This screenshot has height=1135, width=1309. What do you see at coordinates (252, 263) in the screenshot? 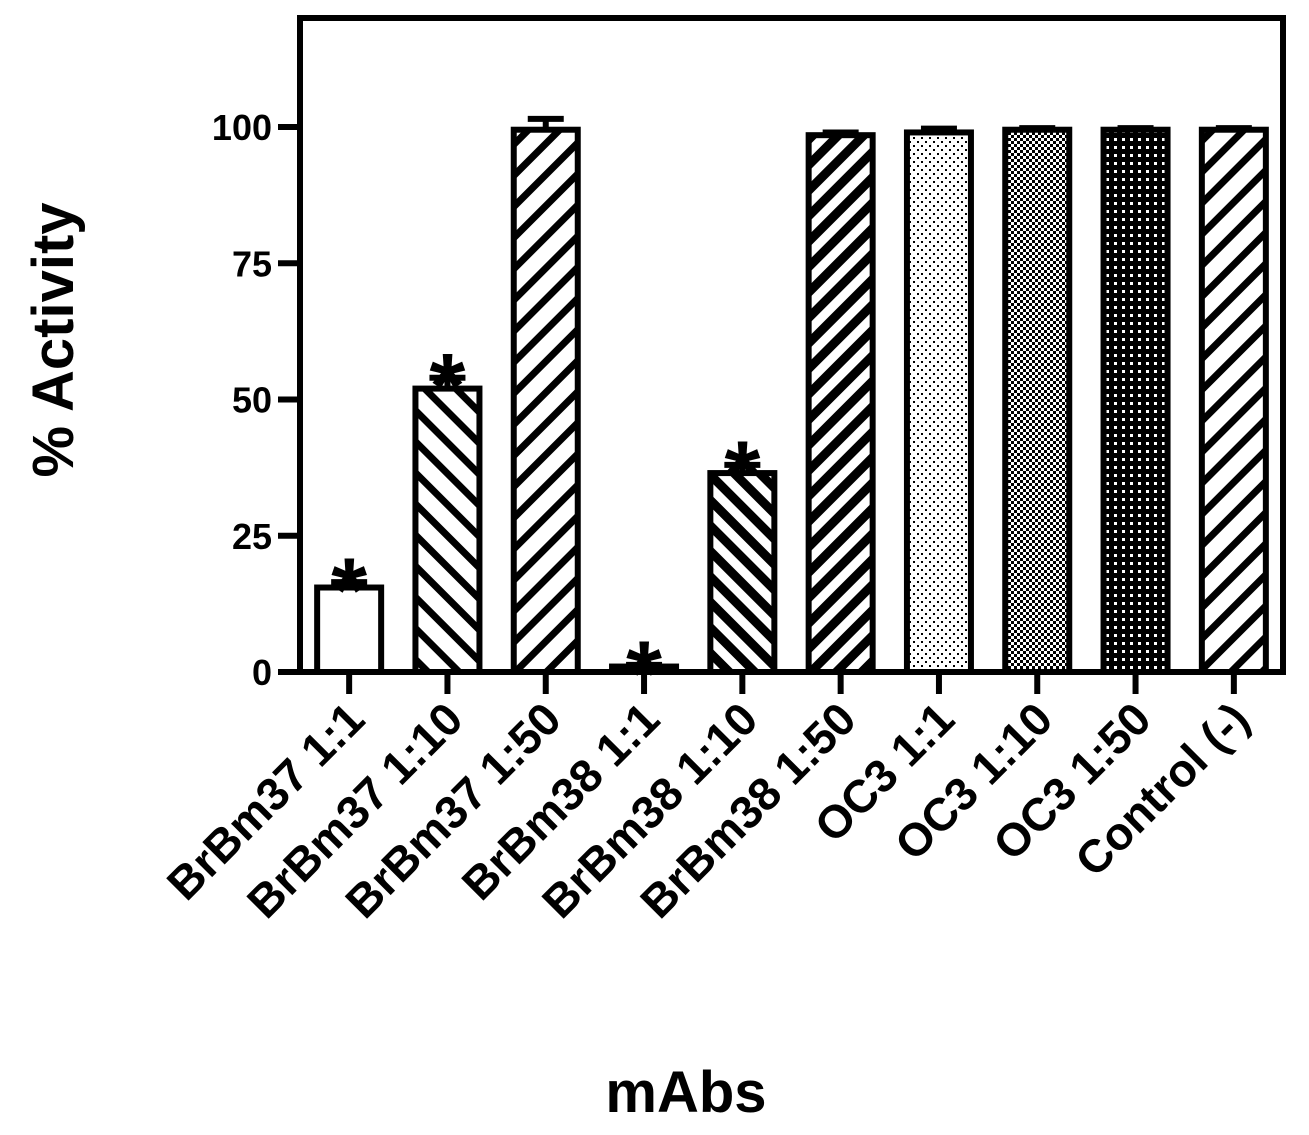
I see `y-tick-label: 75` at bounding box center [252, 263].